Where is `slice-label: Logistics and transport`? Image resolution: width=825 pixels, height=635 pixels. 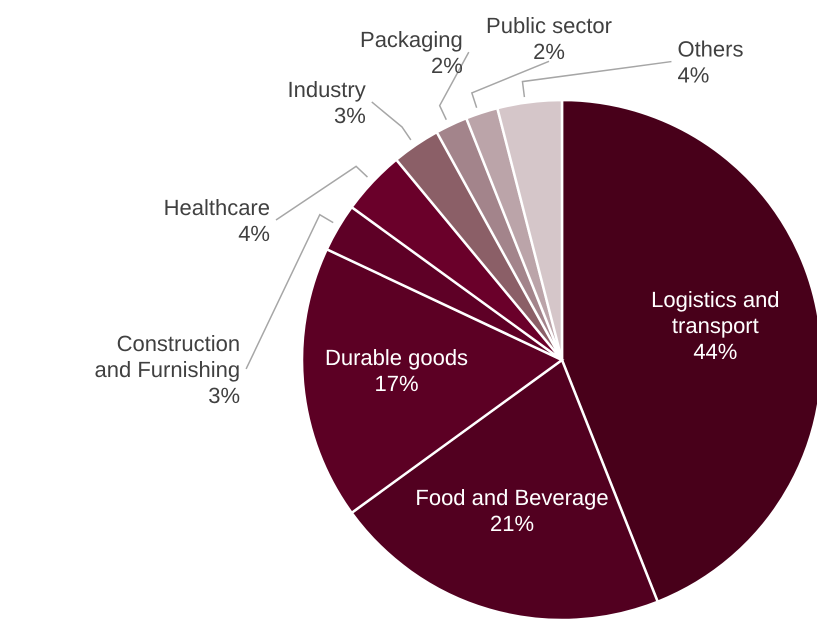 slice-label: Logistics and transport is located at coordinates (715, 312).